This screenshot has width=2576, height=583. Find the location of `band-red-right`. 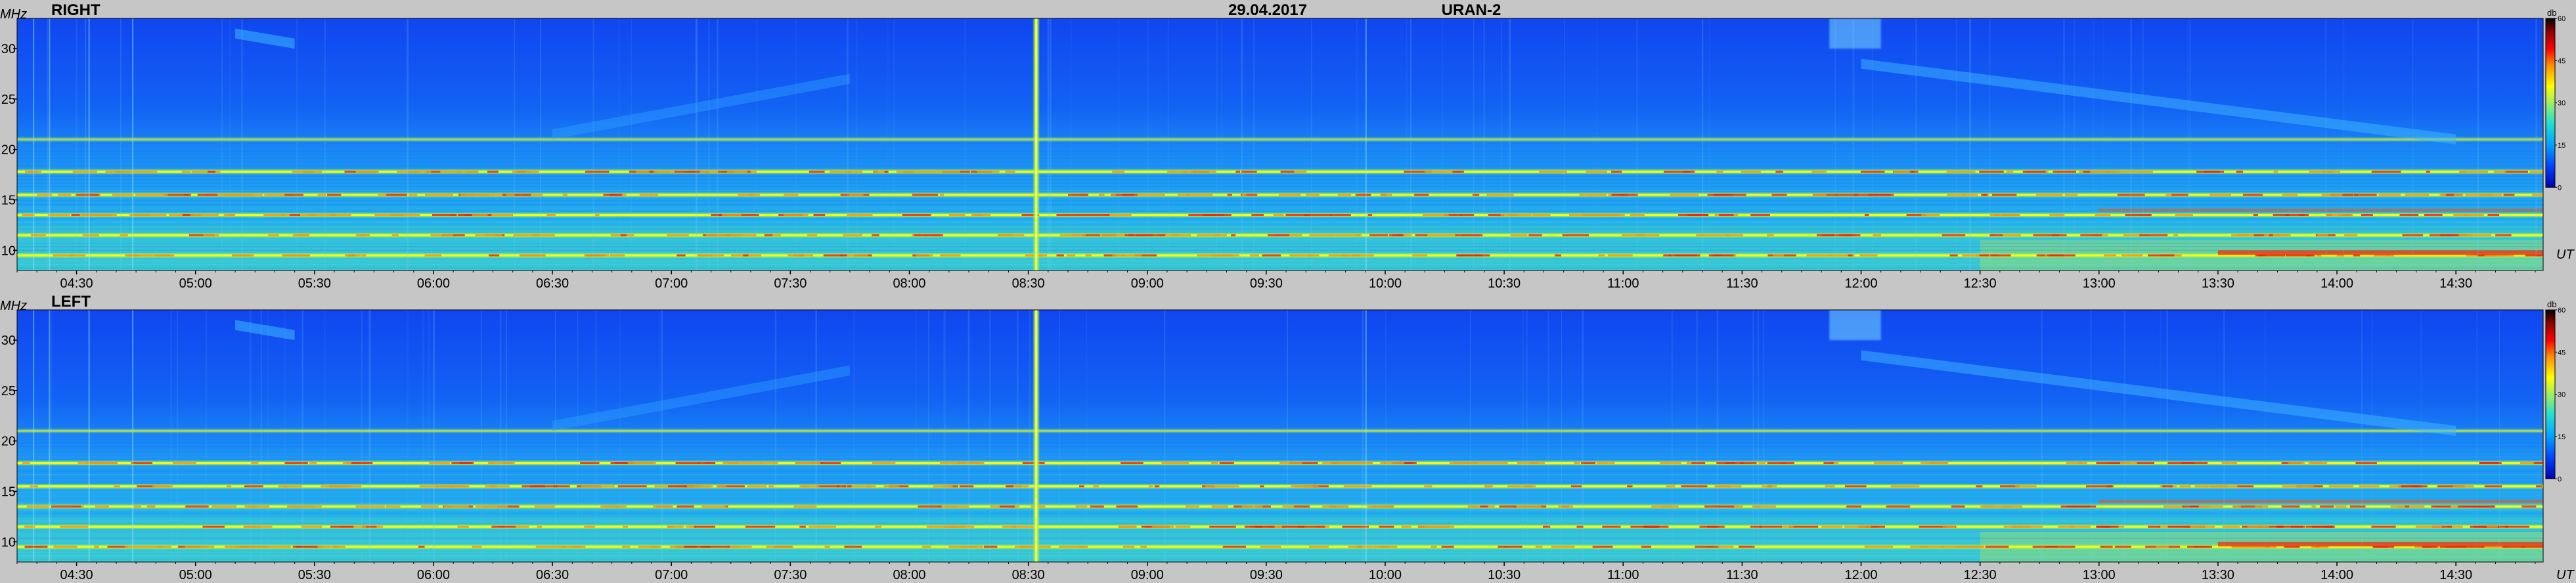

band-red-right is located at coordinates (2380, 252).